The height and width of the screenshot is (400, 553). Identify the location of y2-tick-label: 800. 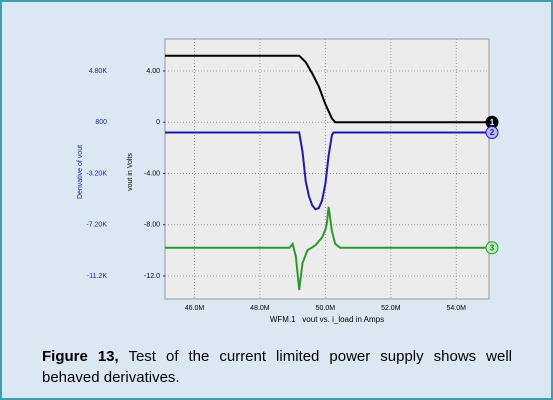
(101, 122).